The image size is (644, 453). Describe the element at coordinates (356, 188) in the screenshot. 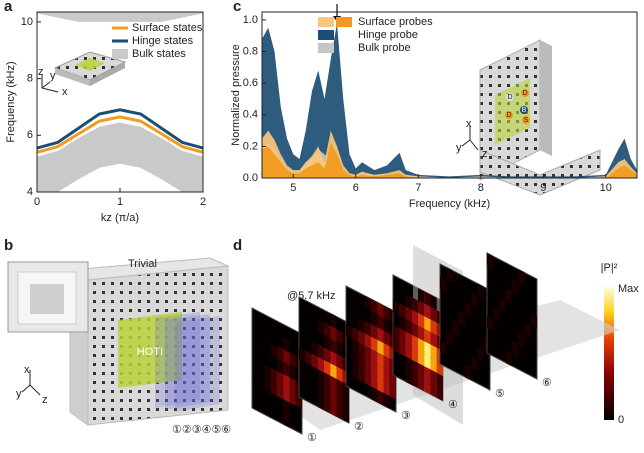

I see `x-tick-label: 6` at that location.